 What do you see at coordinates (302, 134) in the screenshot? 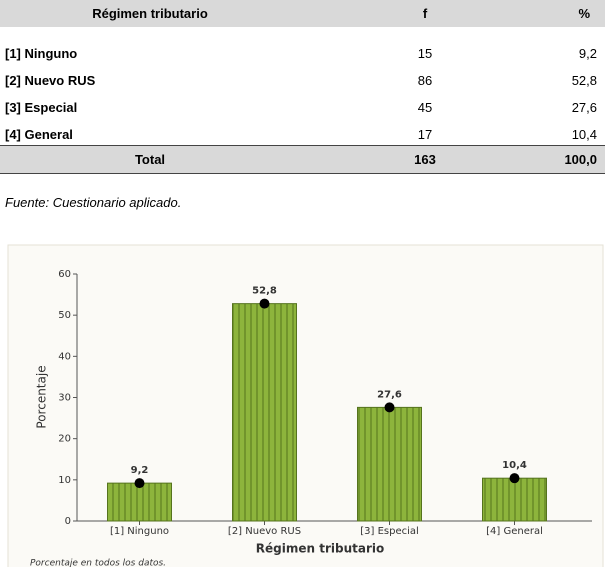
I see `table-row: [4] General 17 10,4` at bounding box center [302, 134].